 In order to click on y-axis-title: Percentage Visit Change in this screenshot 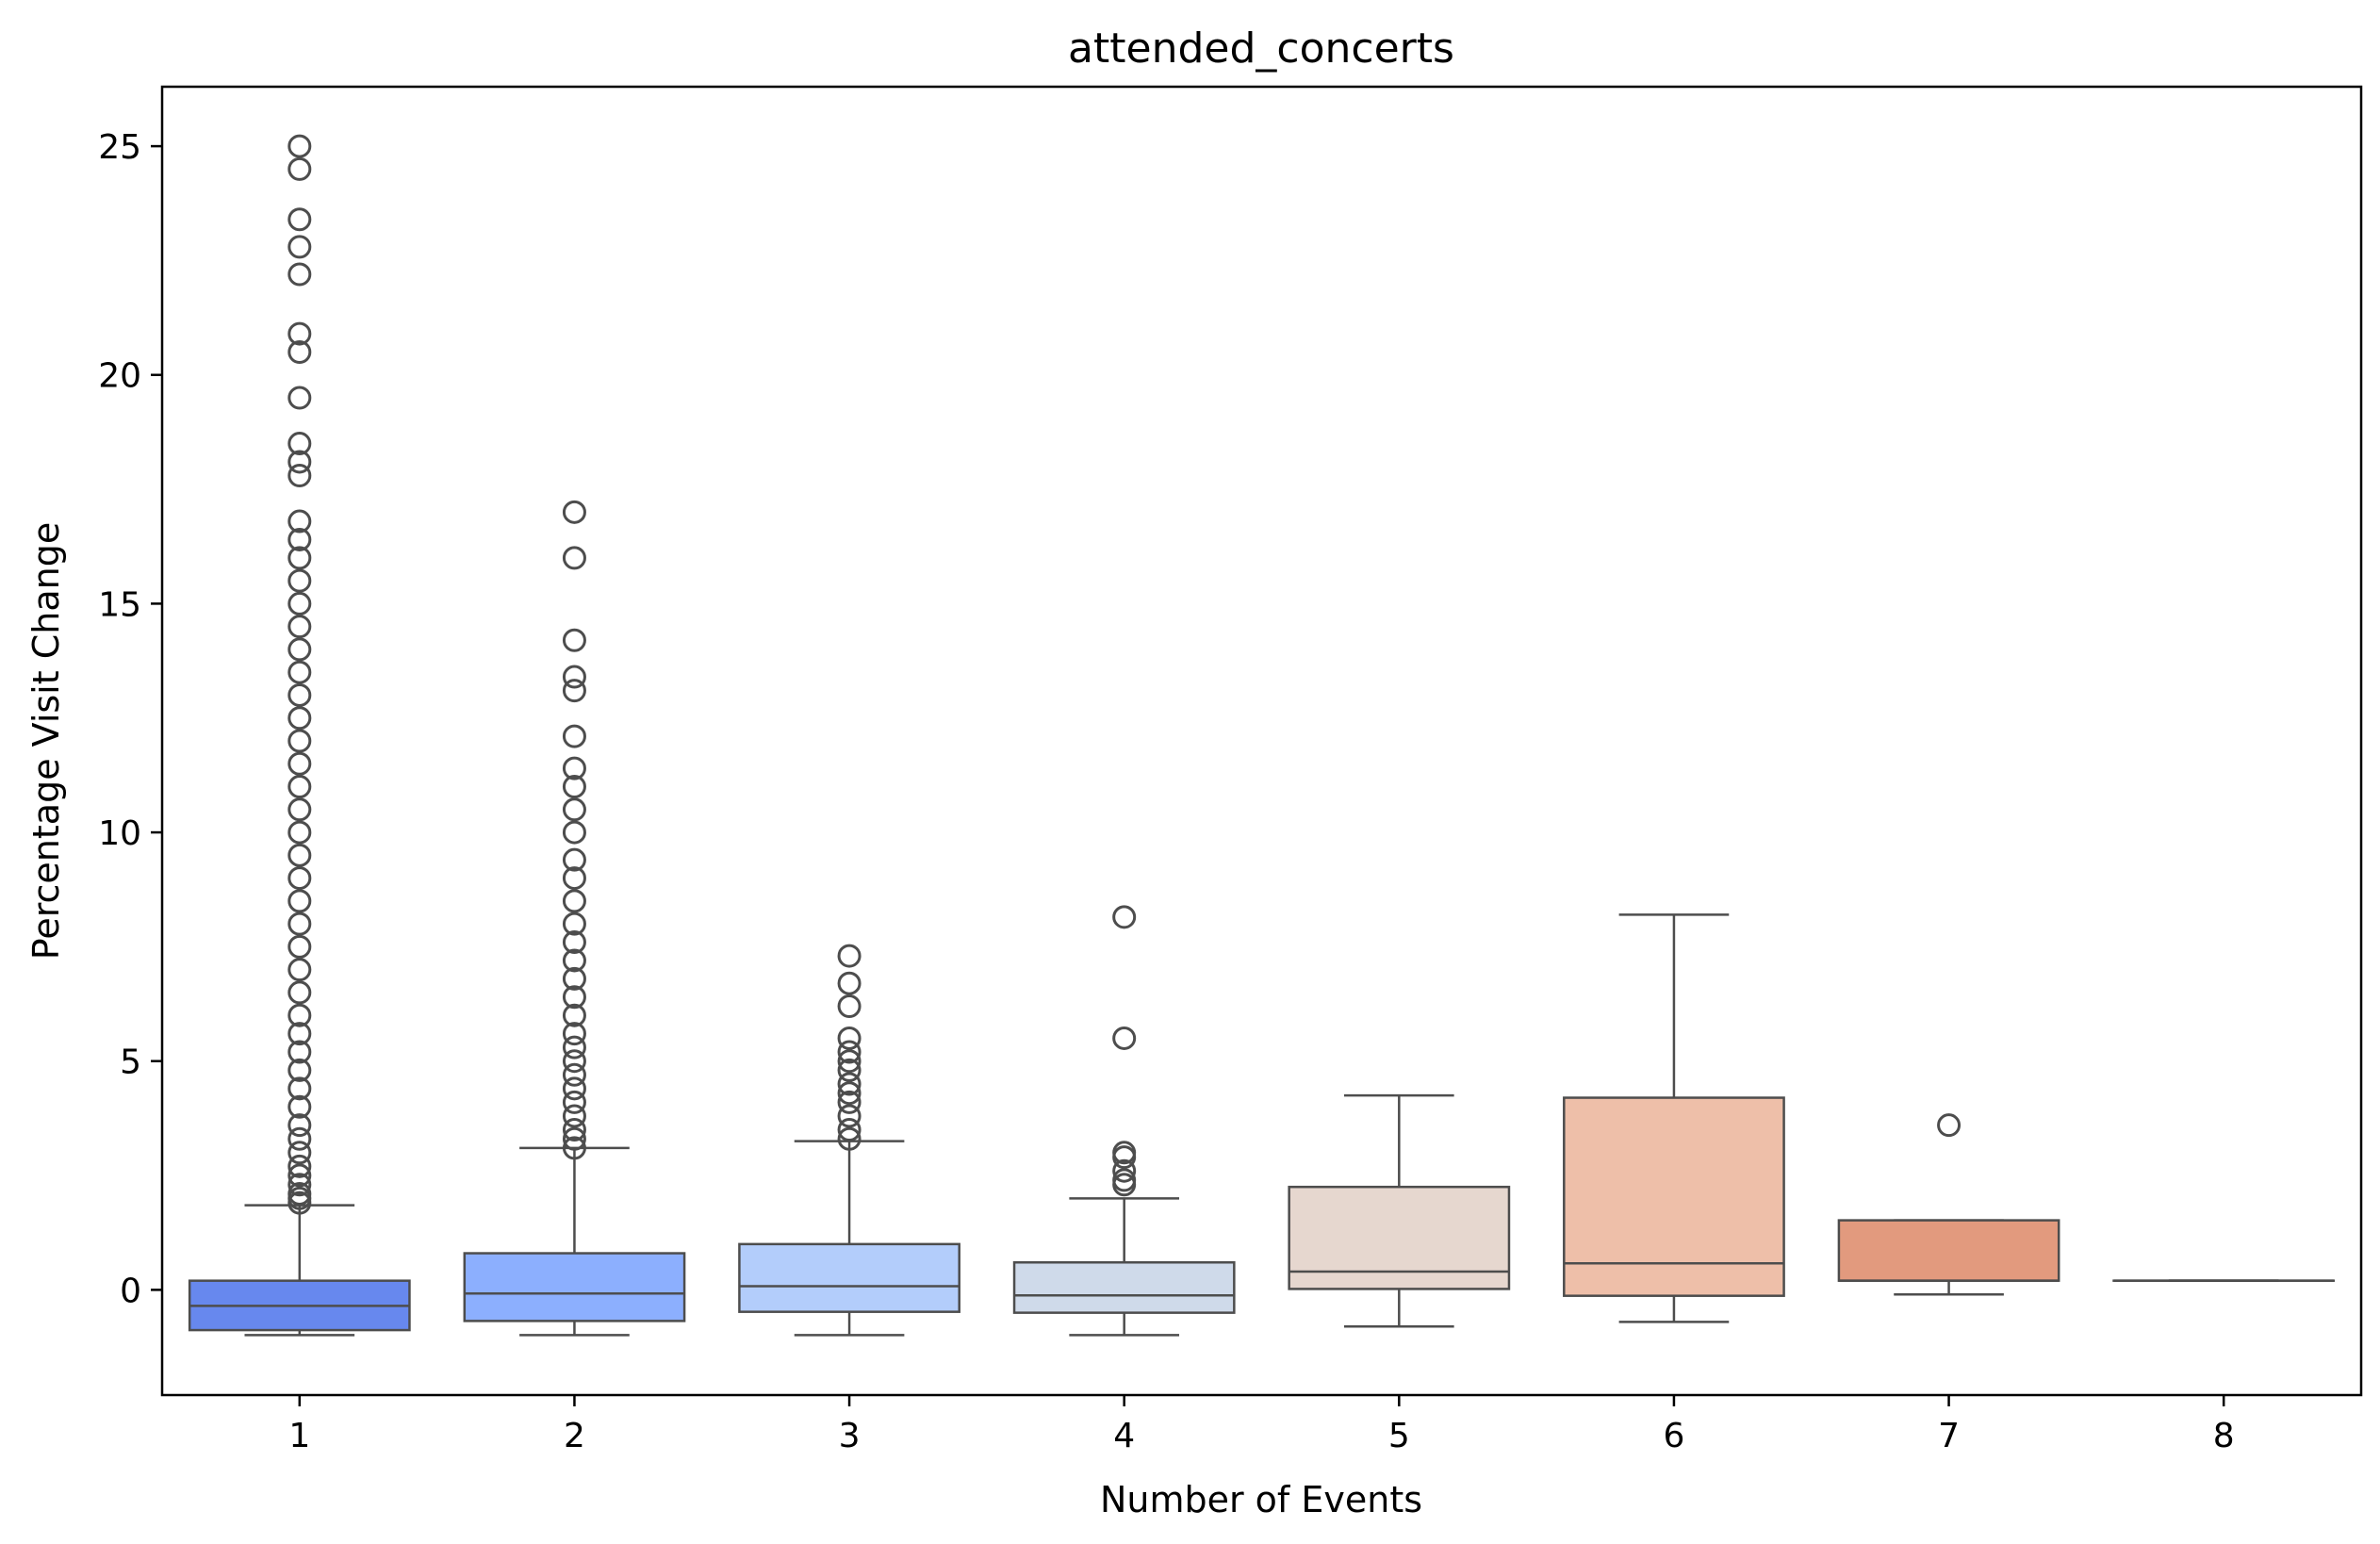, I will do `click(46, 741)`.